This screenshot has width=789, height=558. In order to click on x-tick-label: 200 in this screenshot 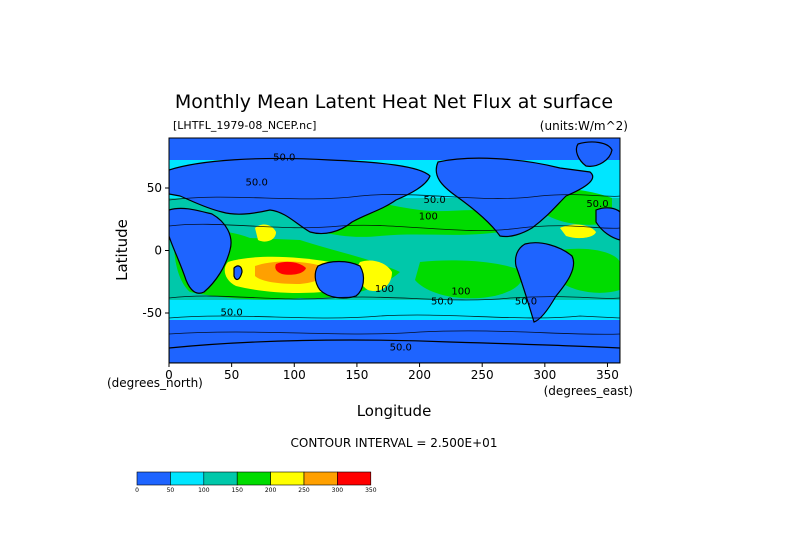, I will do `click(419, 375)`.